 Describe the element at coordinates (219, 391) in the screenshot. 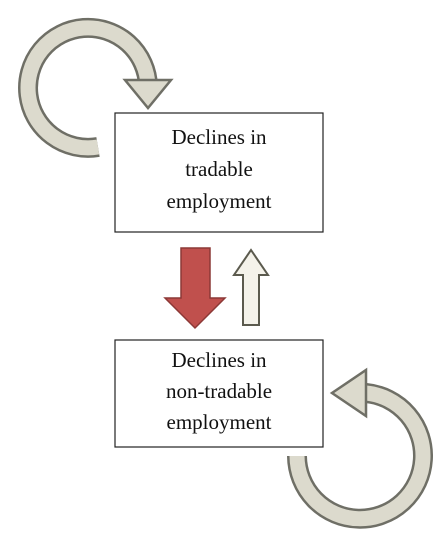

I see `node-text: non-tradable` at that location.